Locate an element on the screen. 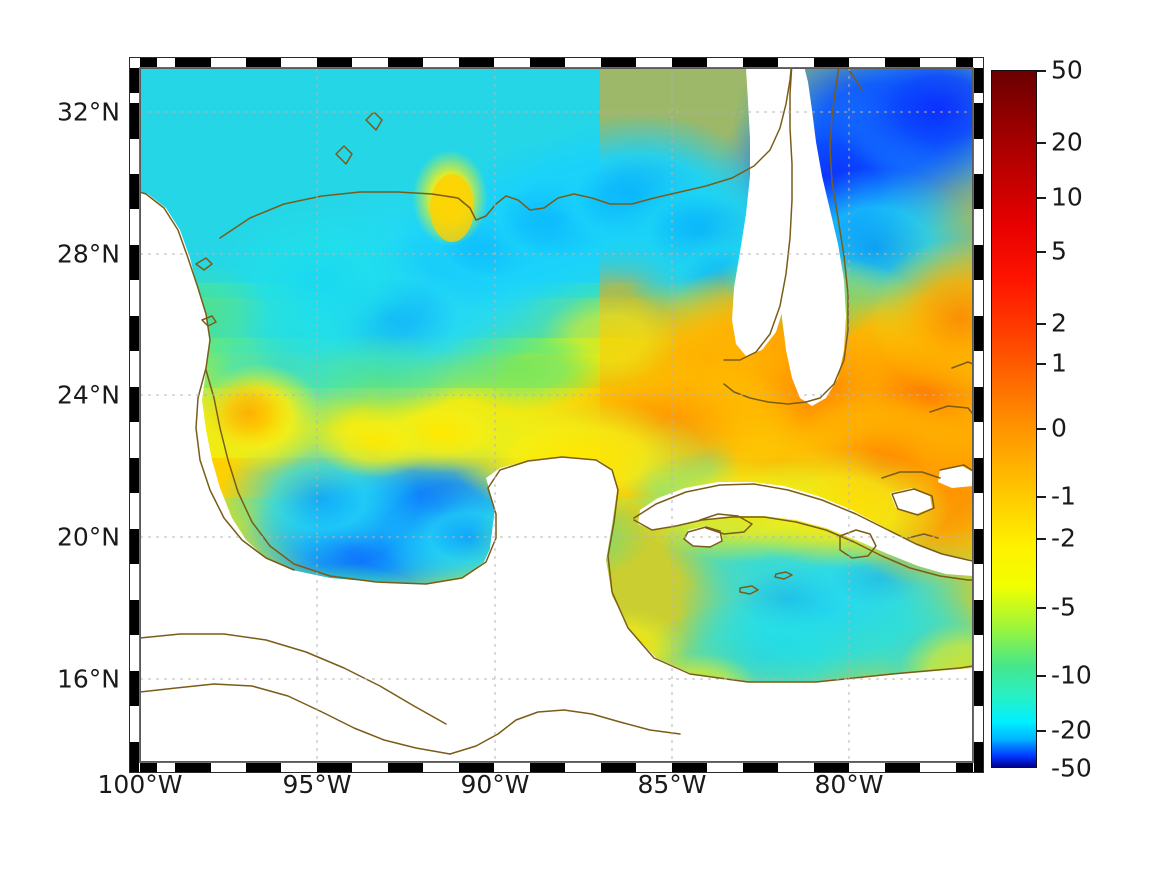  colorbar-label-2: 2 is located at coordinates (1059, 323).